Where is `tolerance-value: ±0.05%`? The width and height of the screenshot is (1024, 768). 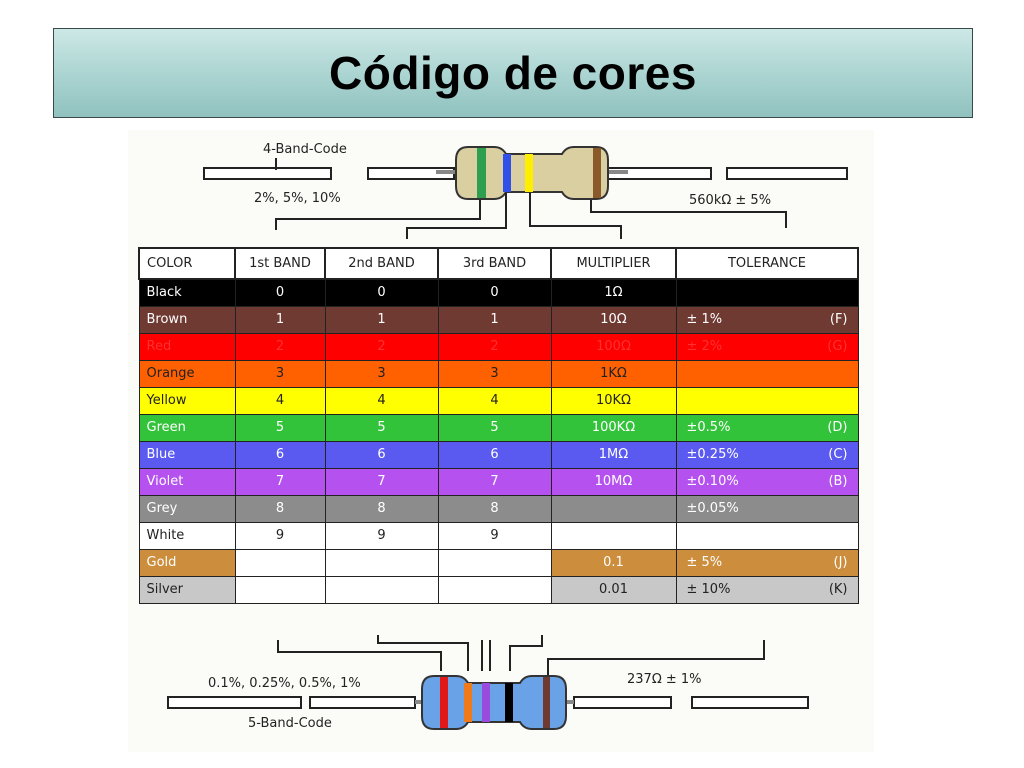 tolerance-value: ±0.05% is located at coordinates (712, 508).